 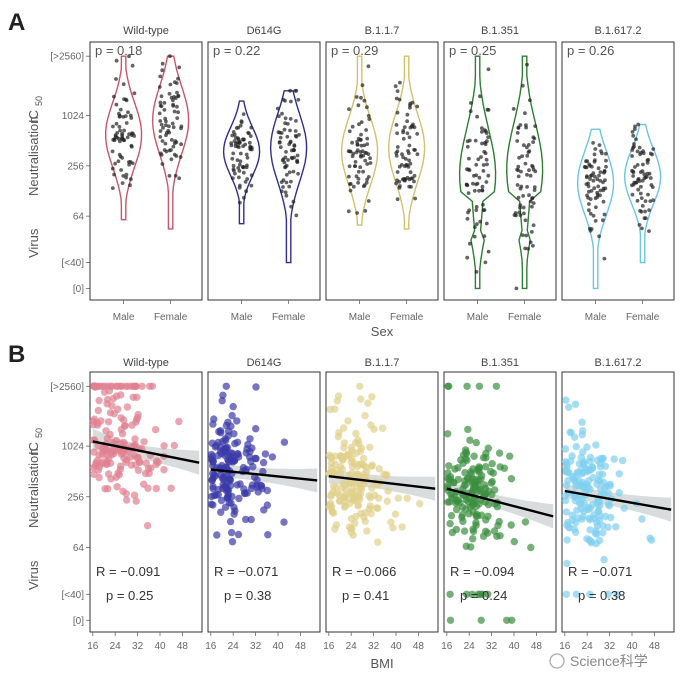 I want to click on p-value-label: p = 0.18, so click(x=118, y=50).